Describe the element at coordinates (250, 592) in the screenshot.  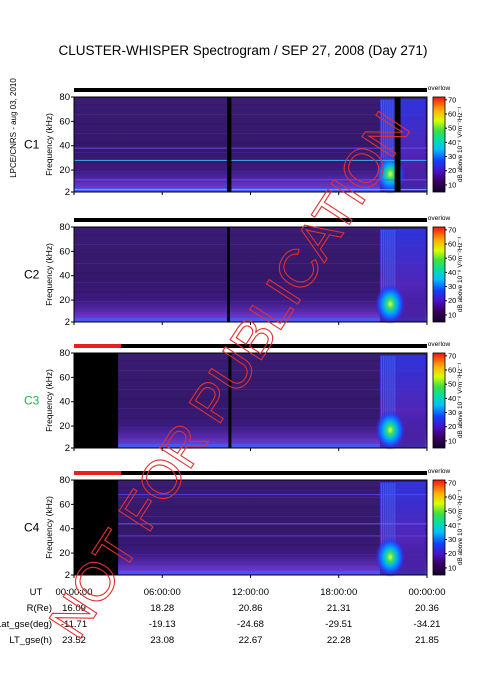
I see `ephemeris-value: 12:00:00` at that location.